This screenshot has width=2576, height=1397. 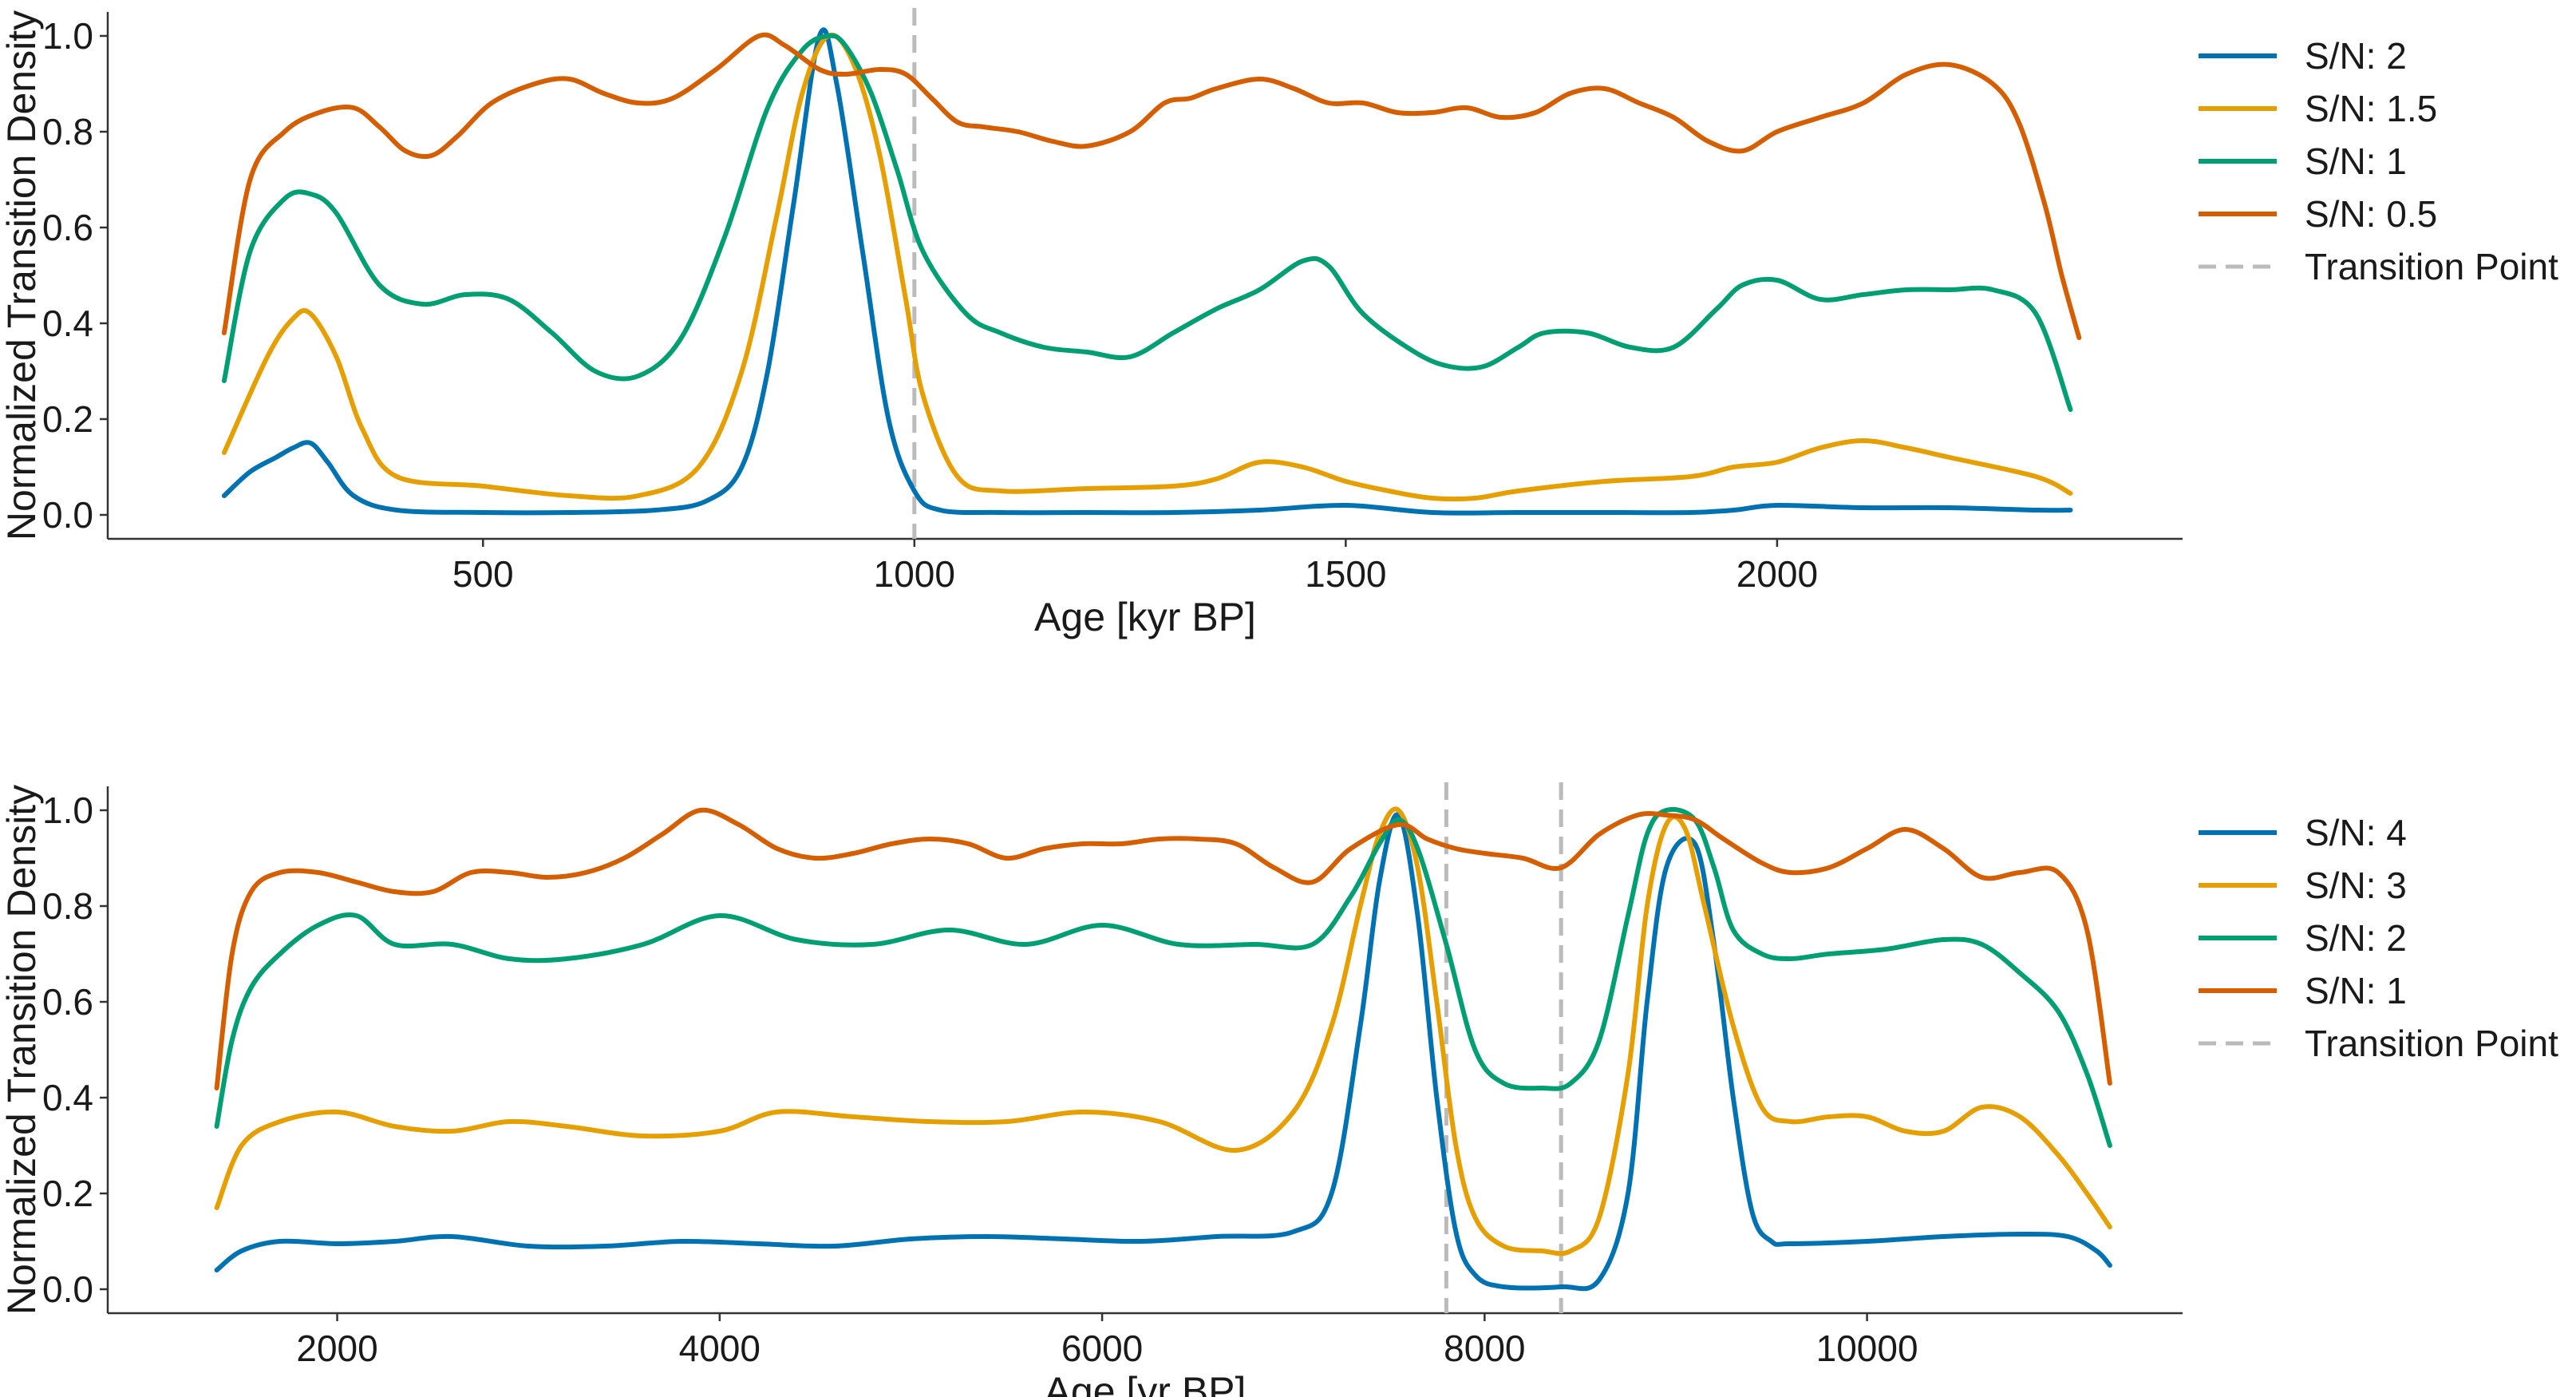 I want to click on x-tick-label: 1500, so click(x=1345, y=574).